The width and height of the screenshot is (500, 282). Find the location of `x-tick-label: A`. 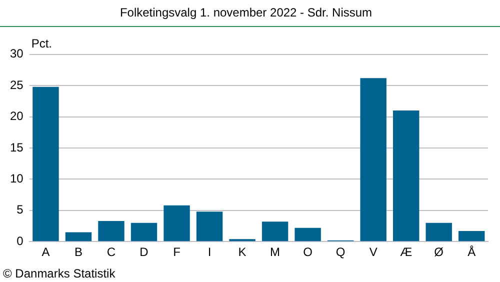

x-tick-label: A is located at coordinates (46, 252).